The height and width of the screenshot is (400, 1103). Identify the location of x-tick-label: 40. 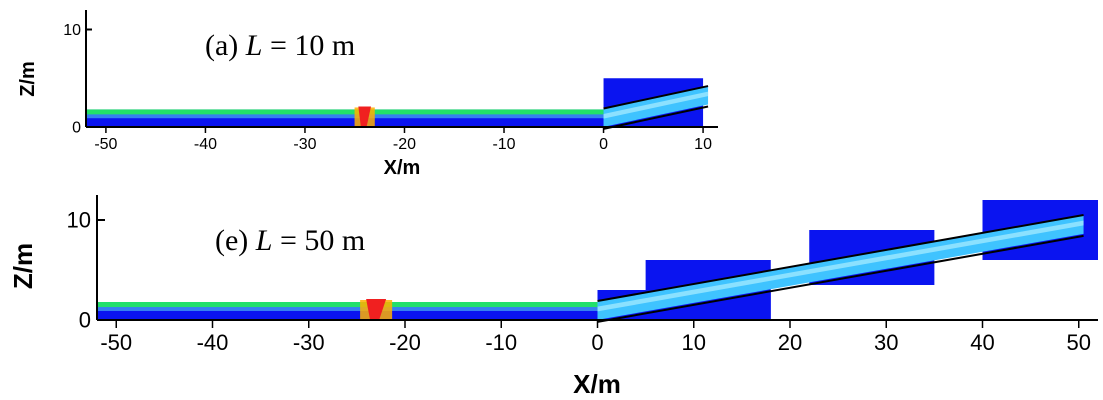
(982, 342).